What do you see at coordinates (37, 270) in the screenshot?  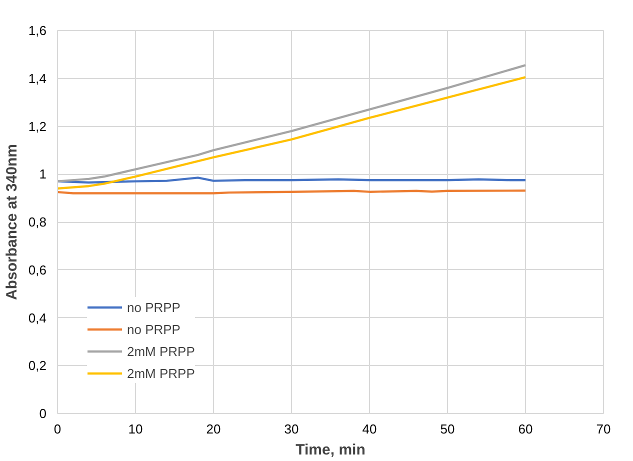 I see `y-tick-label: 0,6` at bounding box center [37, 270].